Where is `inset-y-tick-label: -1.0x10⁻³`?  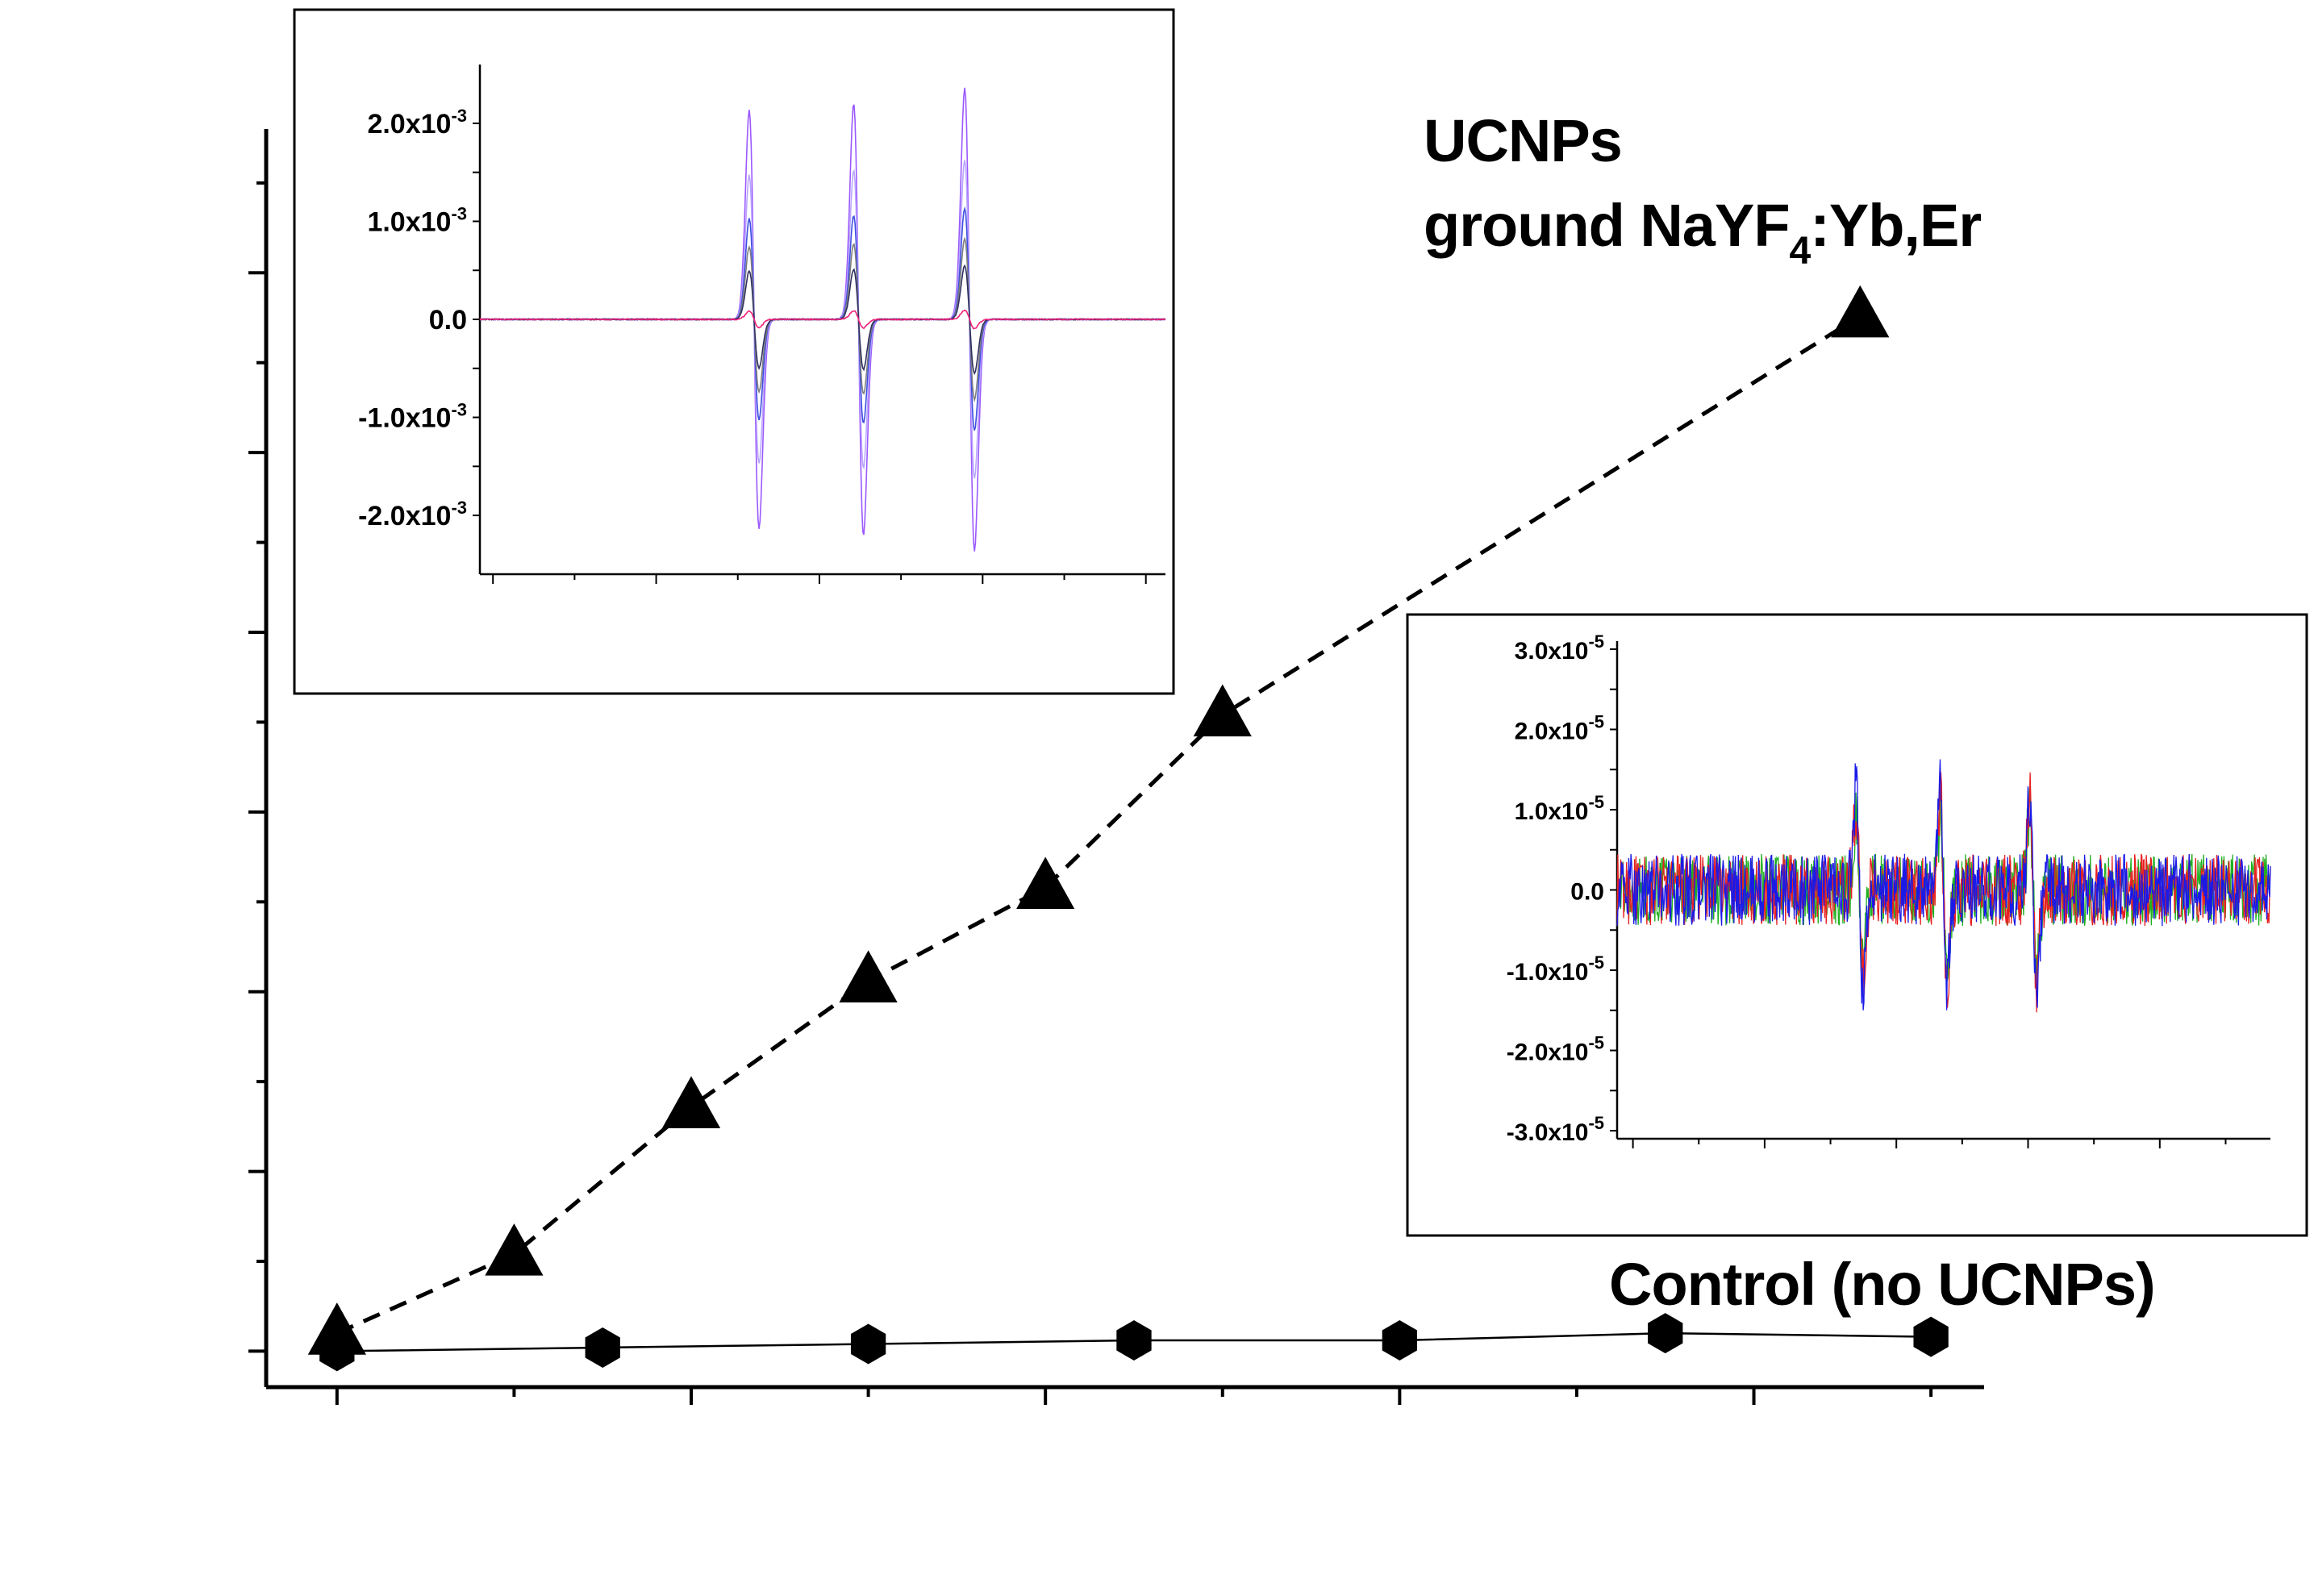
inset-y-tick-label: -1.0x10⁻³ is located at coordinates (412, 417).